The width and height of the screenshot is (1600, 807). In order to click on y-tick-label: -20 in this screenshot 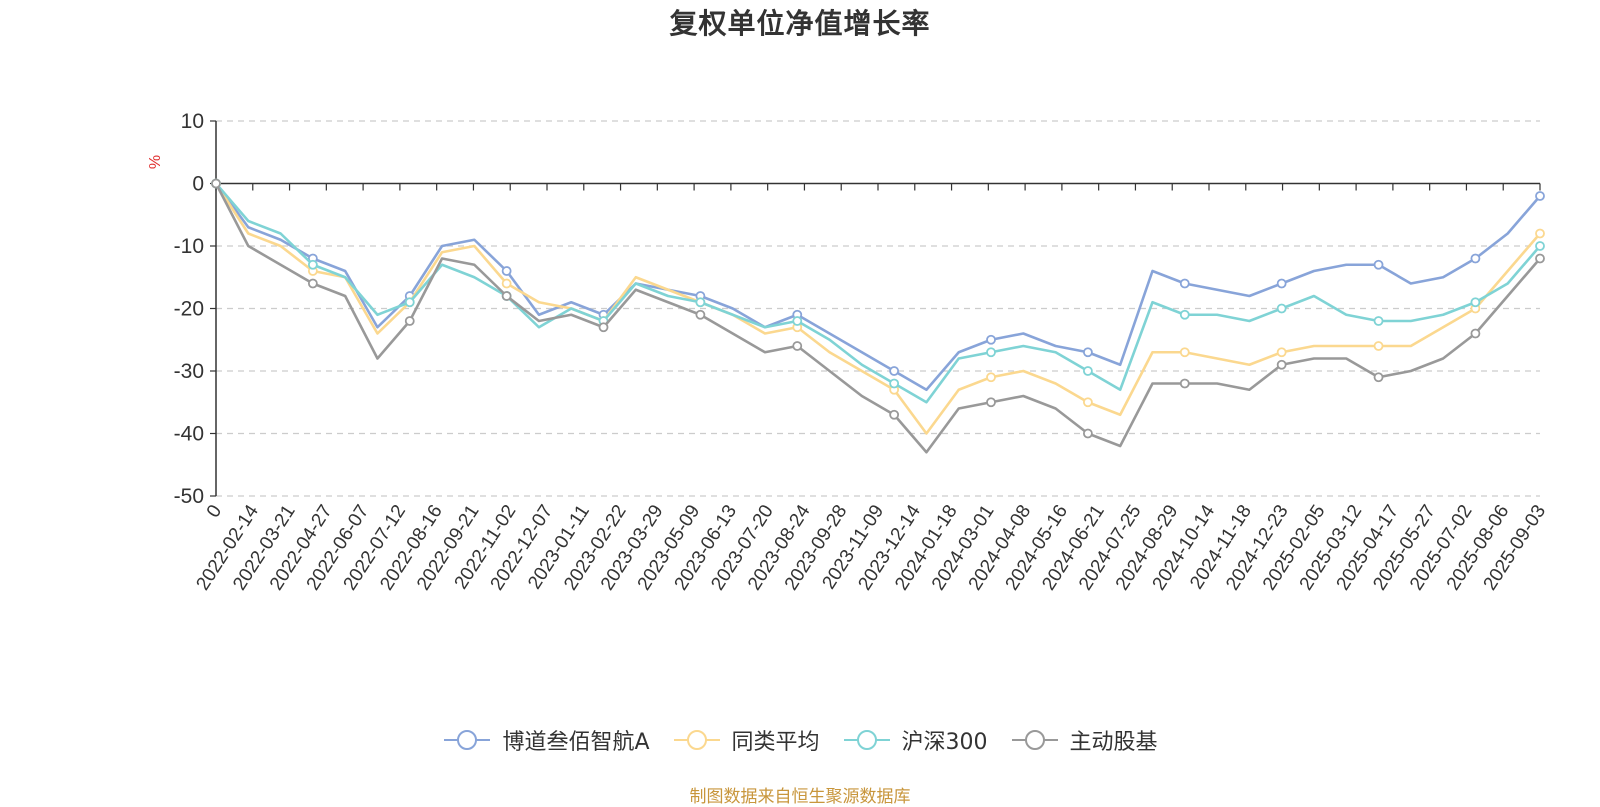, I will do `click(189, 309)`.